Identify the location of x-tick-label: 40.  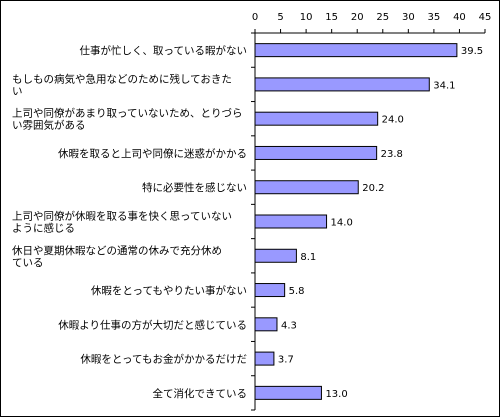
(459, 17).